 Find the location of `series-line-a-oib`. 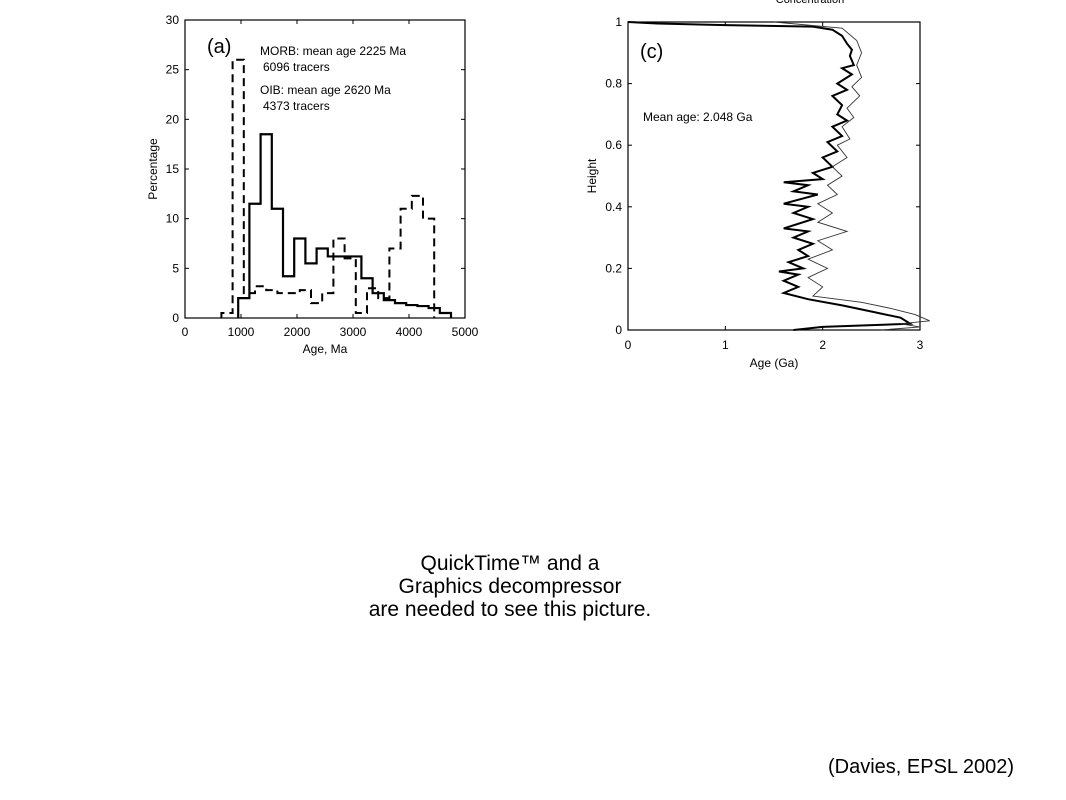

series-line-a-oib is located at coordinates (328, 188).